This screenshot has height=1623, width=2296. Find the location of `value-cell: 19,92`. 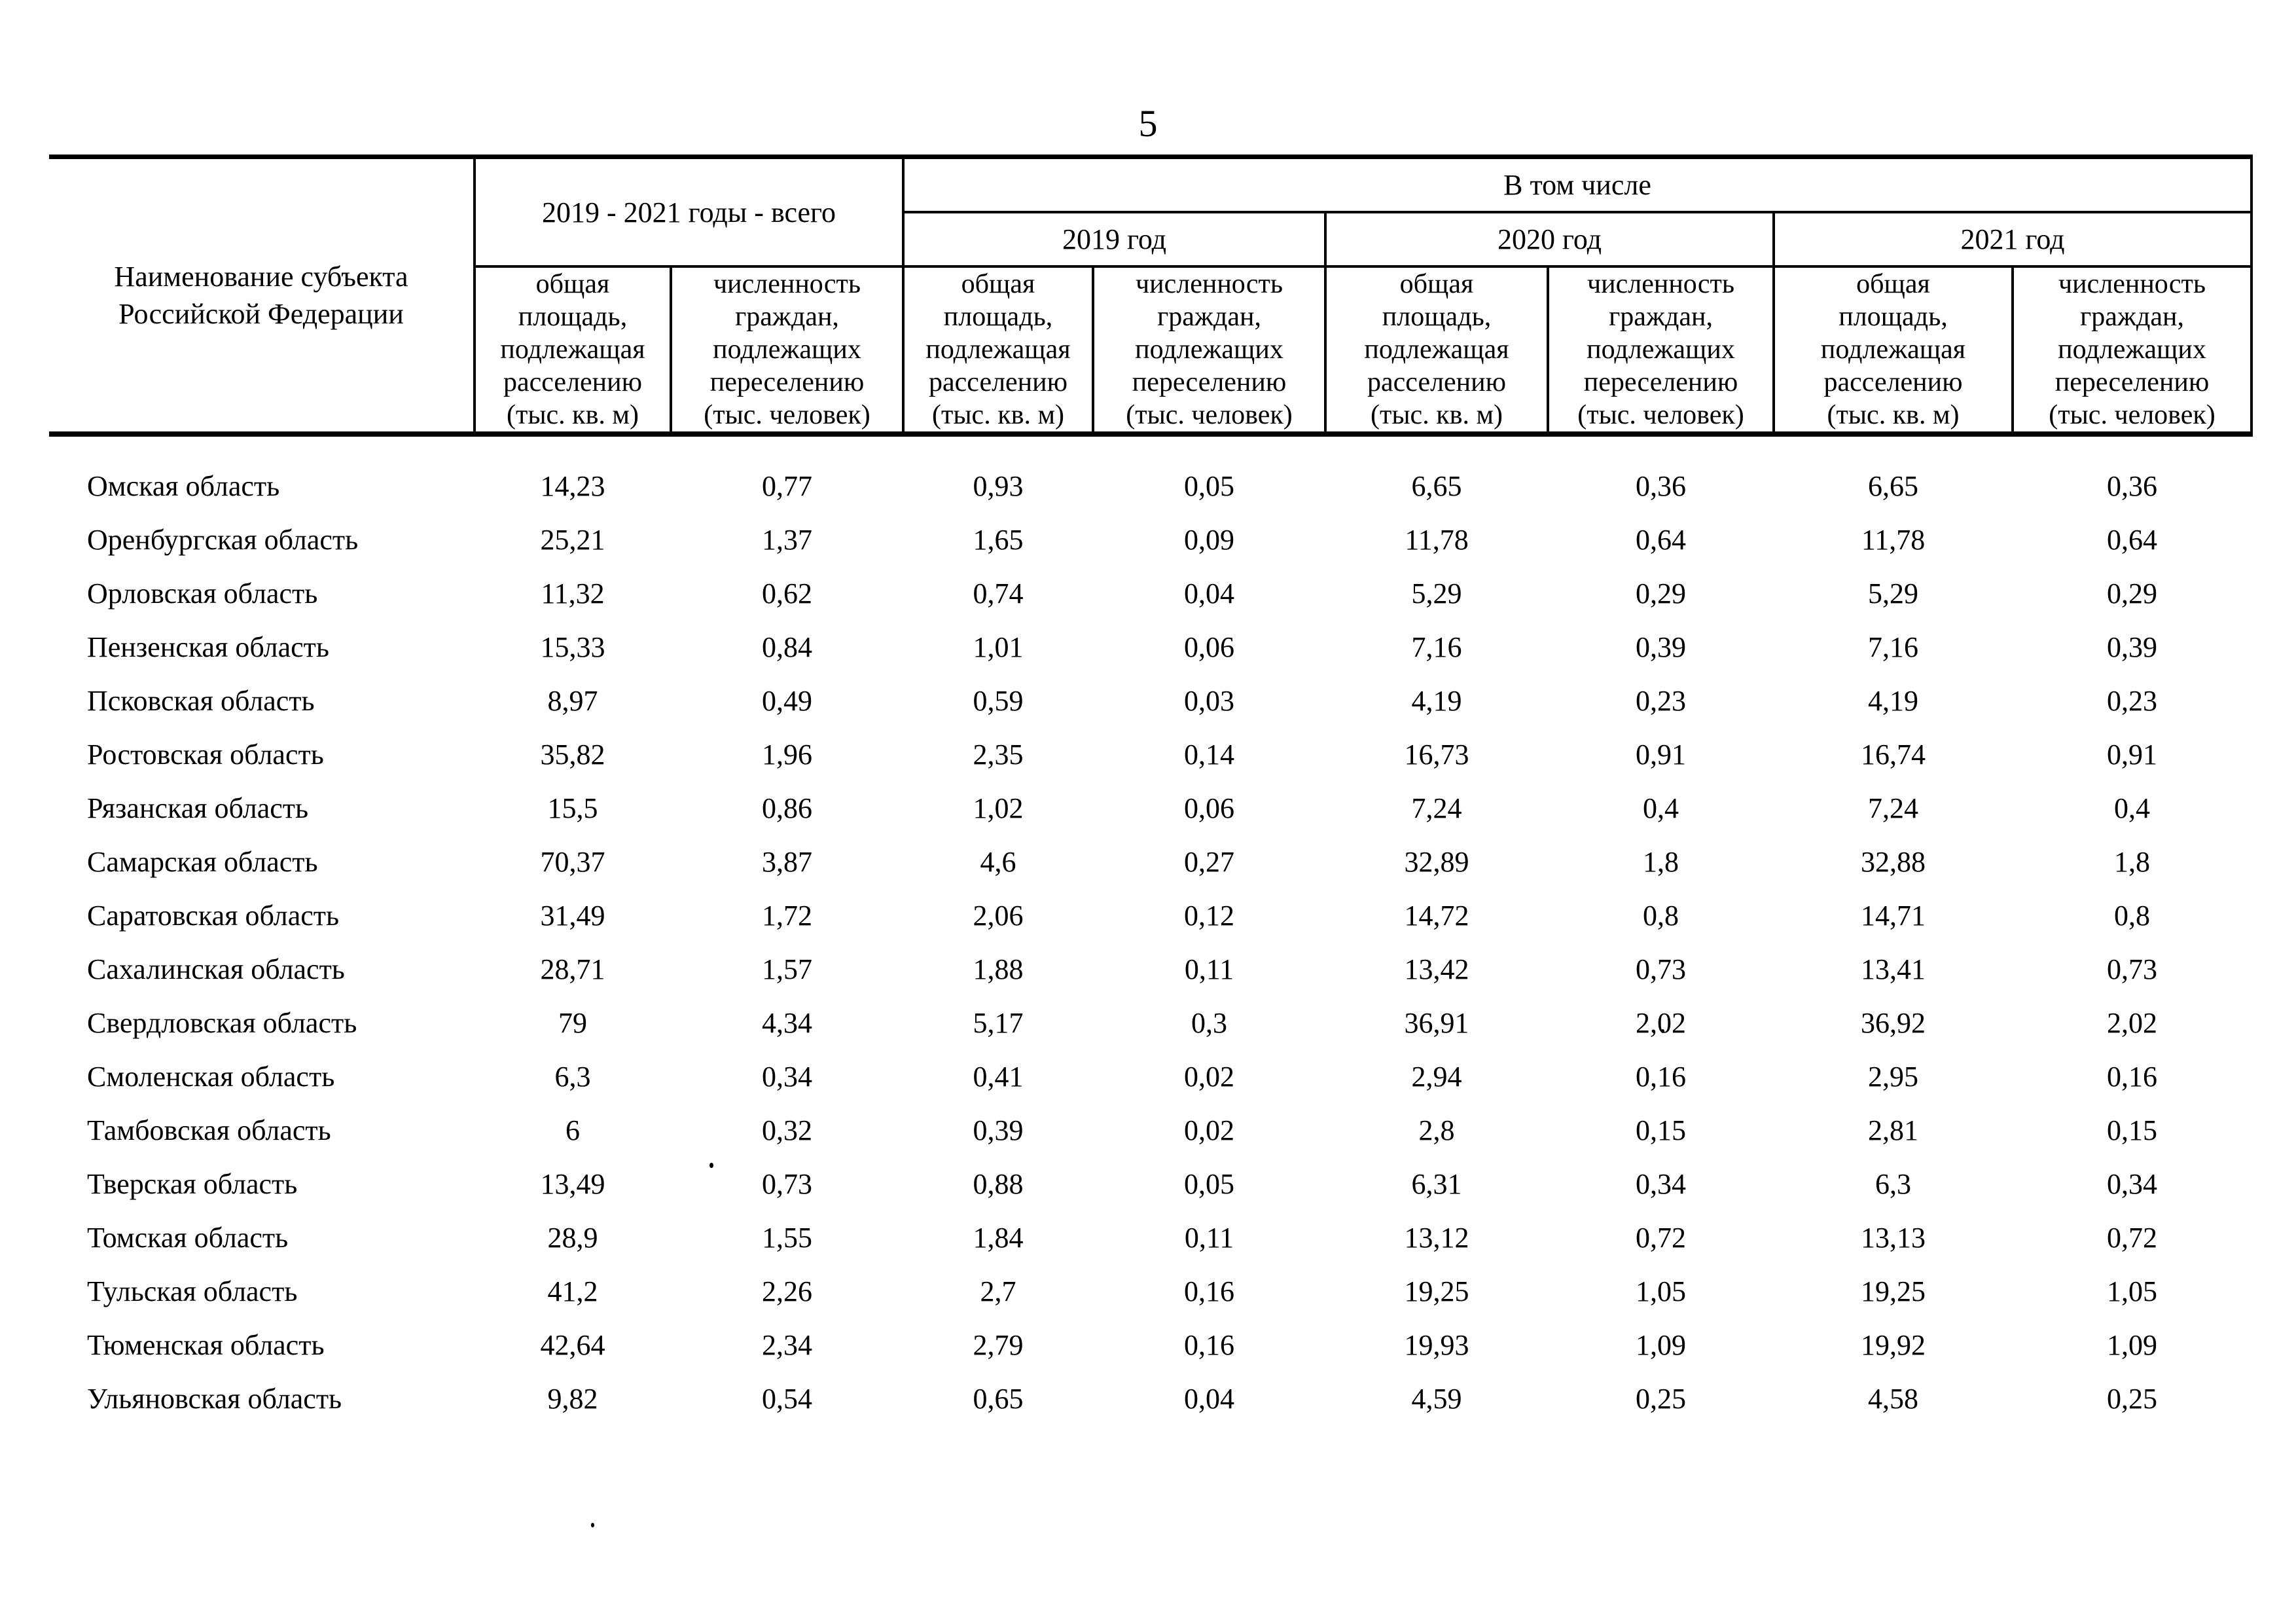

value-cell: 19,92 is located at coordinates (1894, 1344).